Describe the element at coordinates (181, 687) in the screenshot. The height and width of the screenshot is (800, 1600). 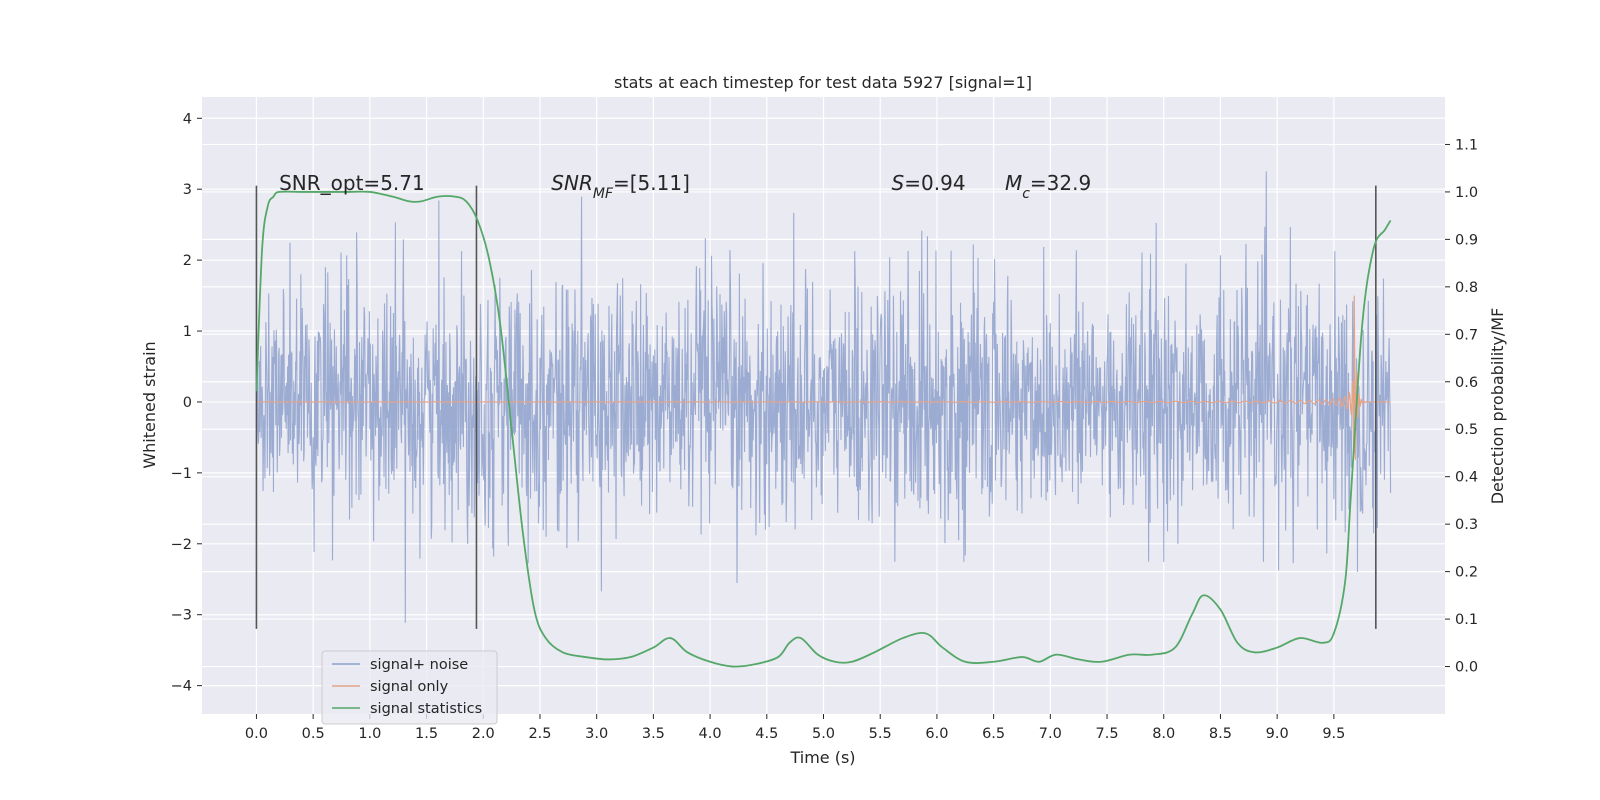
I see `y-tick-label: −4` at that location.